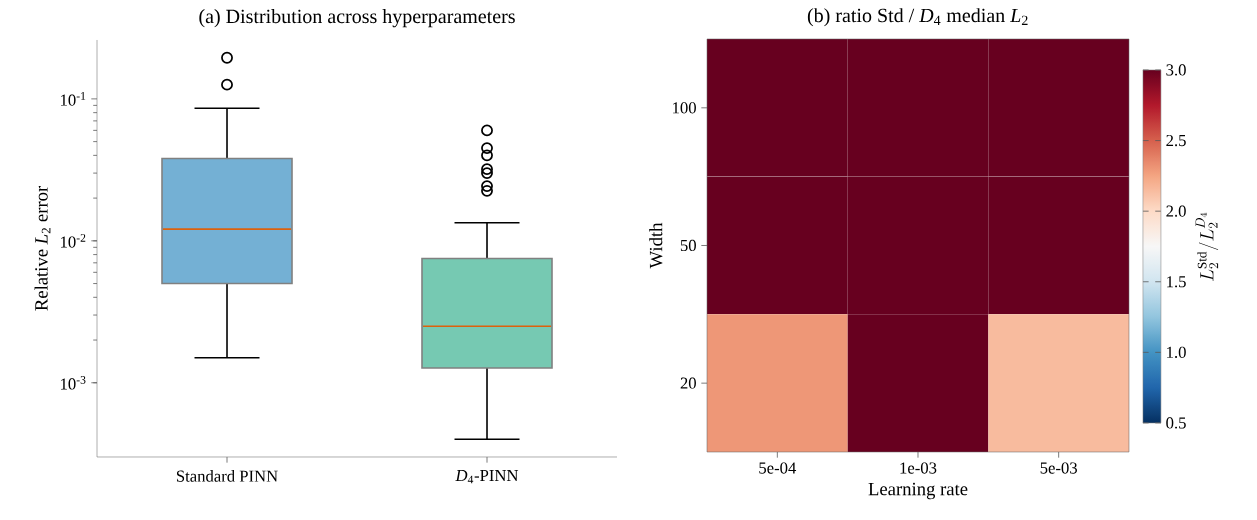  Describe the element at coordinates (1176, 211) in the screenshot. I see `color-bar-label: 2.0` at that location.